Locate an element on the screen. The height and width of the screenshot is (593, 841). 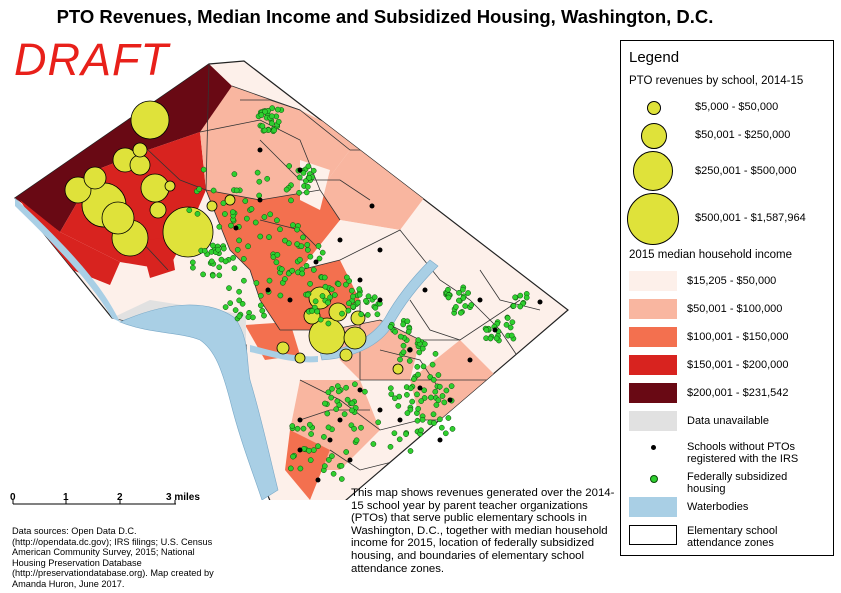
income-label-4: $150,001 - $200,000 is located at coordinates (738, 365).